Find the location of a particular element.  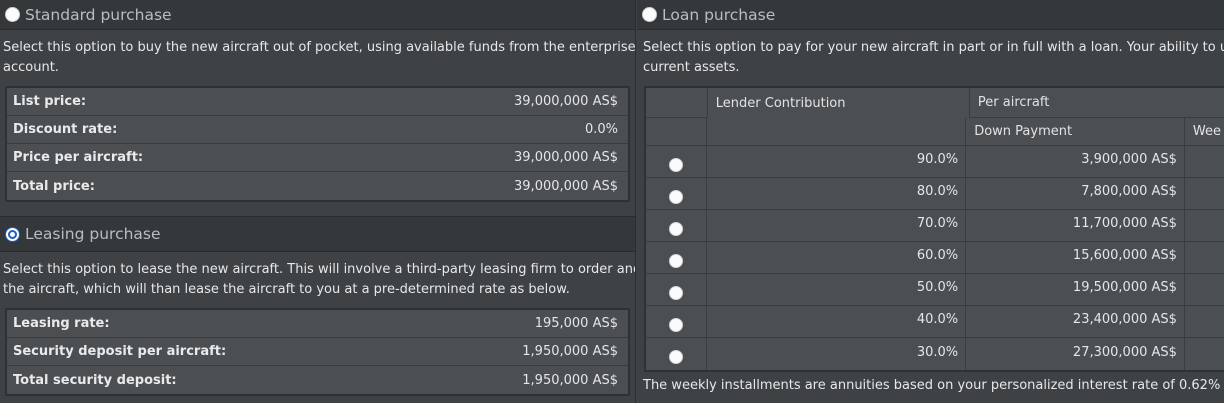

price-per-aircraft-value: 39,000,000 AS$ is located at coordinates (566, 157).